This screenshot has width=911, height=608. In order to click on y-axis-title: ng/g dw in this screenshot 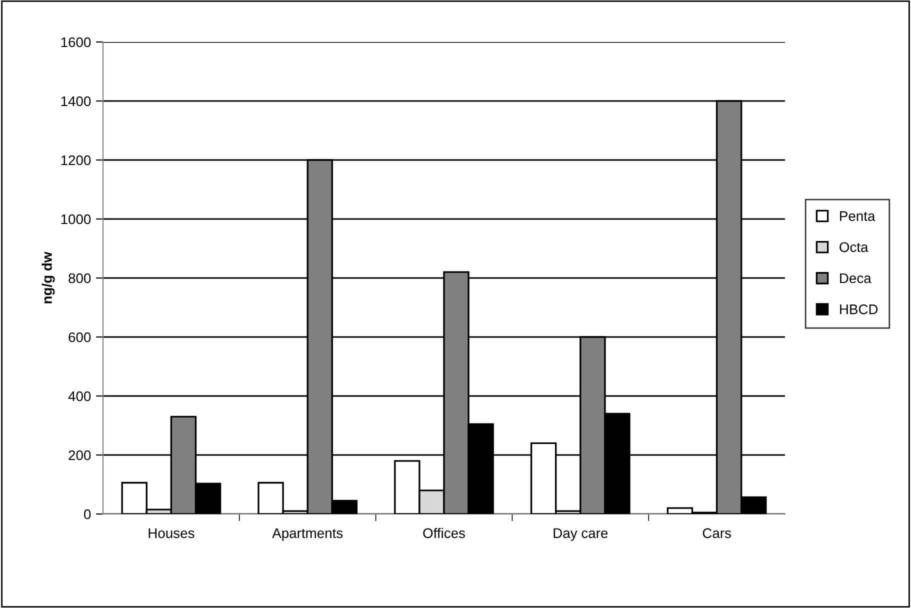, I will do `click(48, 278)`.